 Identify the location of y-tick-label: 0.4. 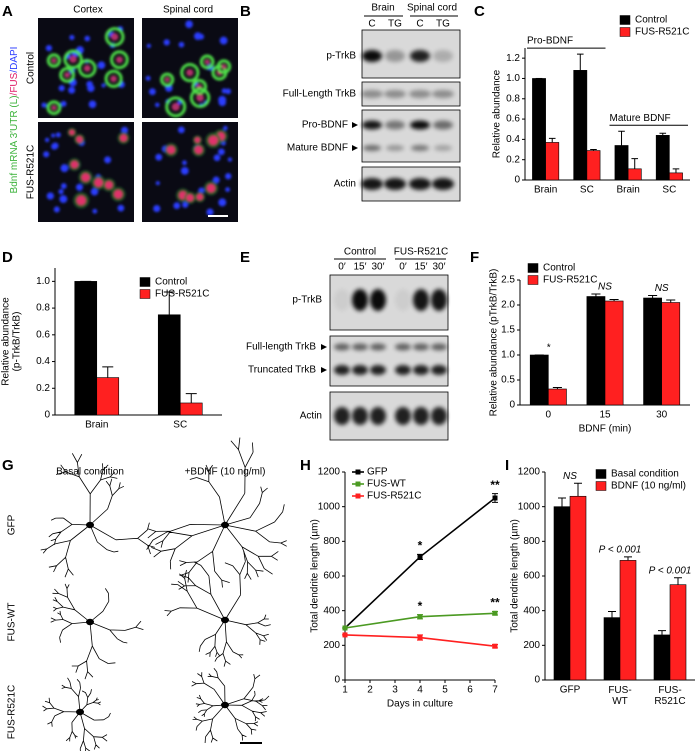
(43, 361).